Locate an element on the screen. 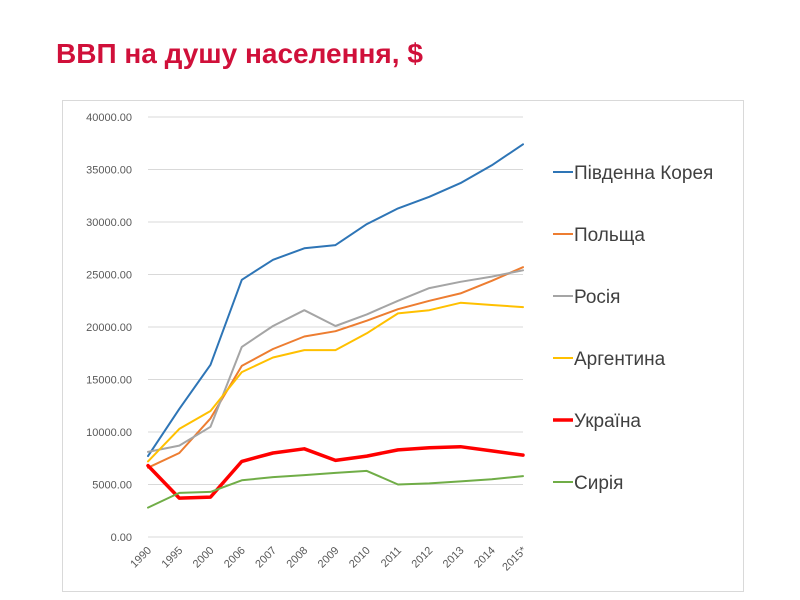 The image size is (800, 600). legend-label: Південна Корея is located at coordinates (643, 173).